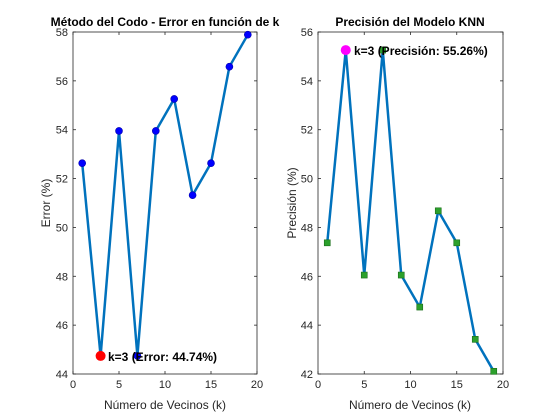 The width and height of the screenshot is (560, 420). What do you see at coordinates (421, 51) in the screenshot?
I see `precision-chart-annotation: k=3 (Precisión: 55.26%)` at bounding box center [421, 51].